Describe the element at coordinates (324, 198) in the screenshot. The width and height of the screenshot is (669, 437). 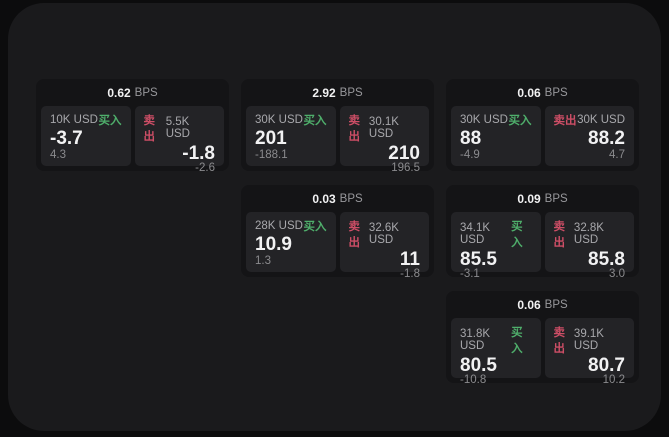
I see `bps-value: 0.03` at that location.